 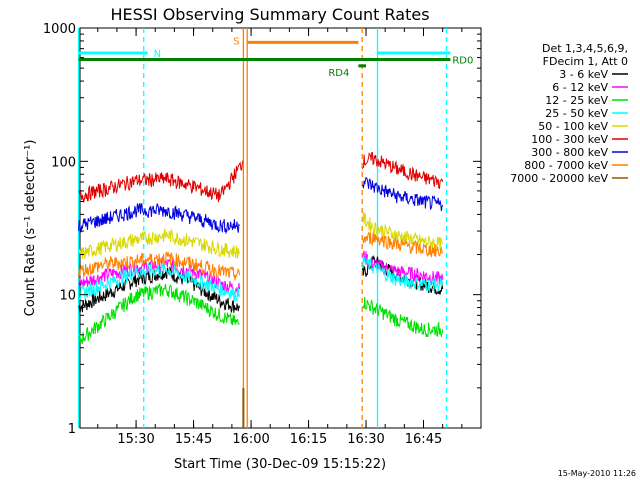 I want to click on y-axis-label: Count Rate (s⁻¹ detector⁻¹), so click(x=30, y=228).